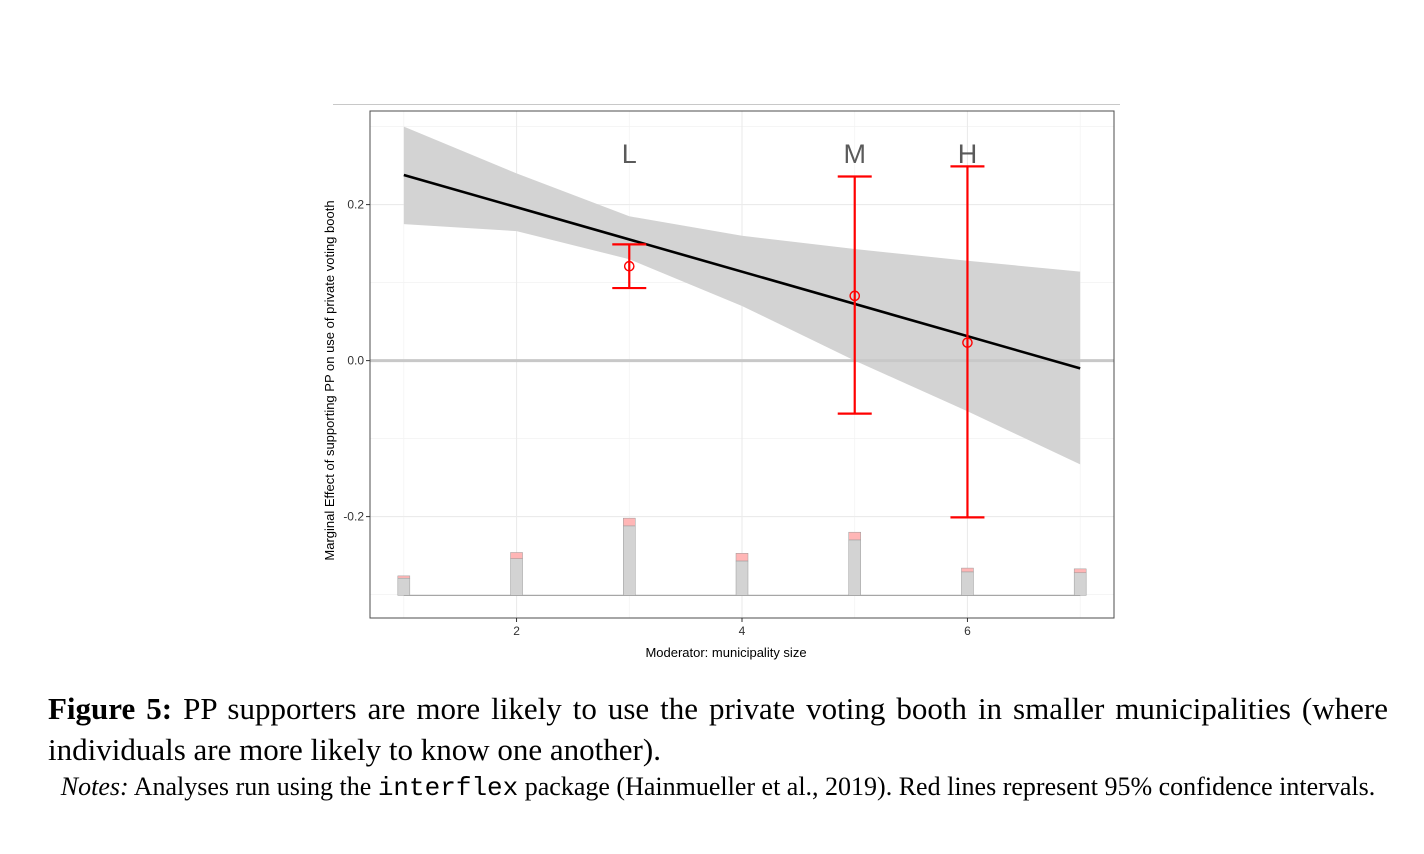 The height and width of the screenshot is (854, 1424). Describe the element at coordinates (855, 296) in the screenshot. I see `bin-estimate-point-M` at that location.